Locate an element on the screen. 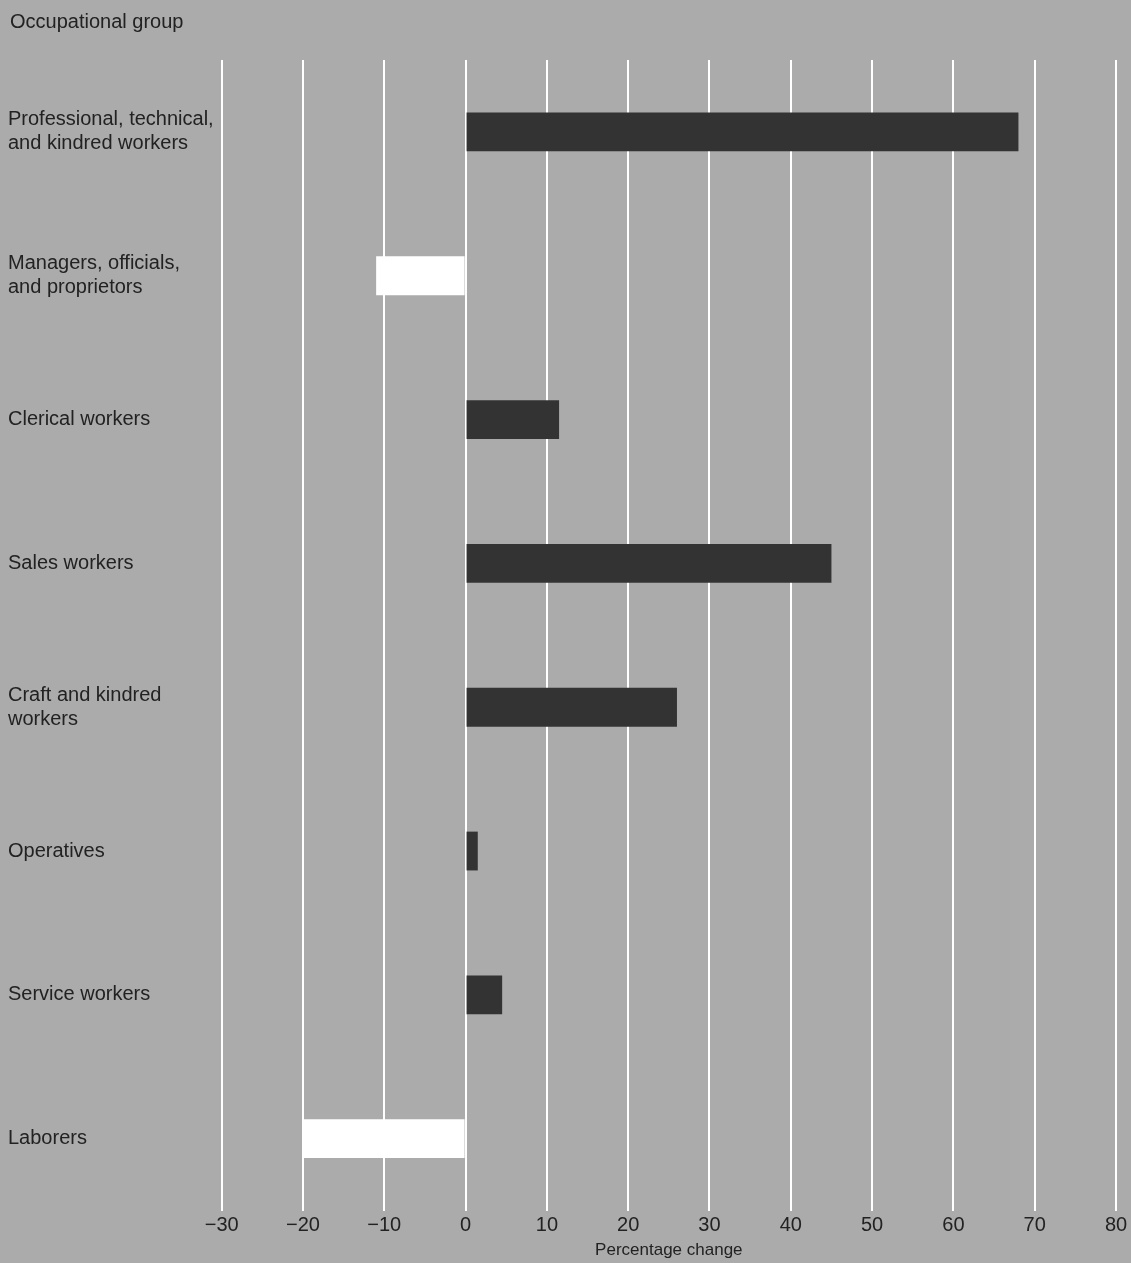 This screenshot has height=1263, width=1131. x-tick-label: 40 is located at coordinates (790, 1224).